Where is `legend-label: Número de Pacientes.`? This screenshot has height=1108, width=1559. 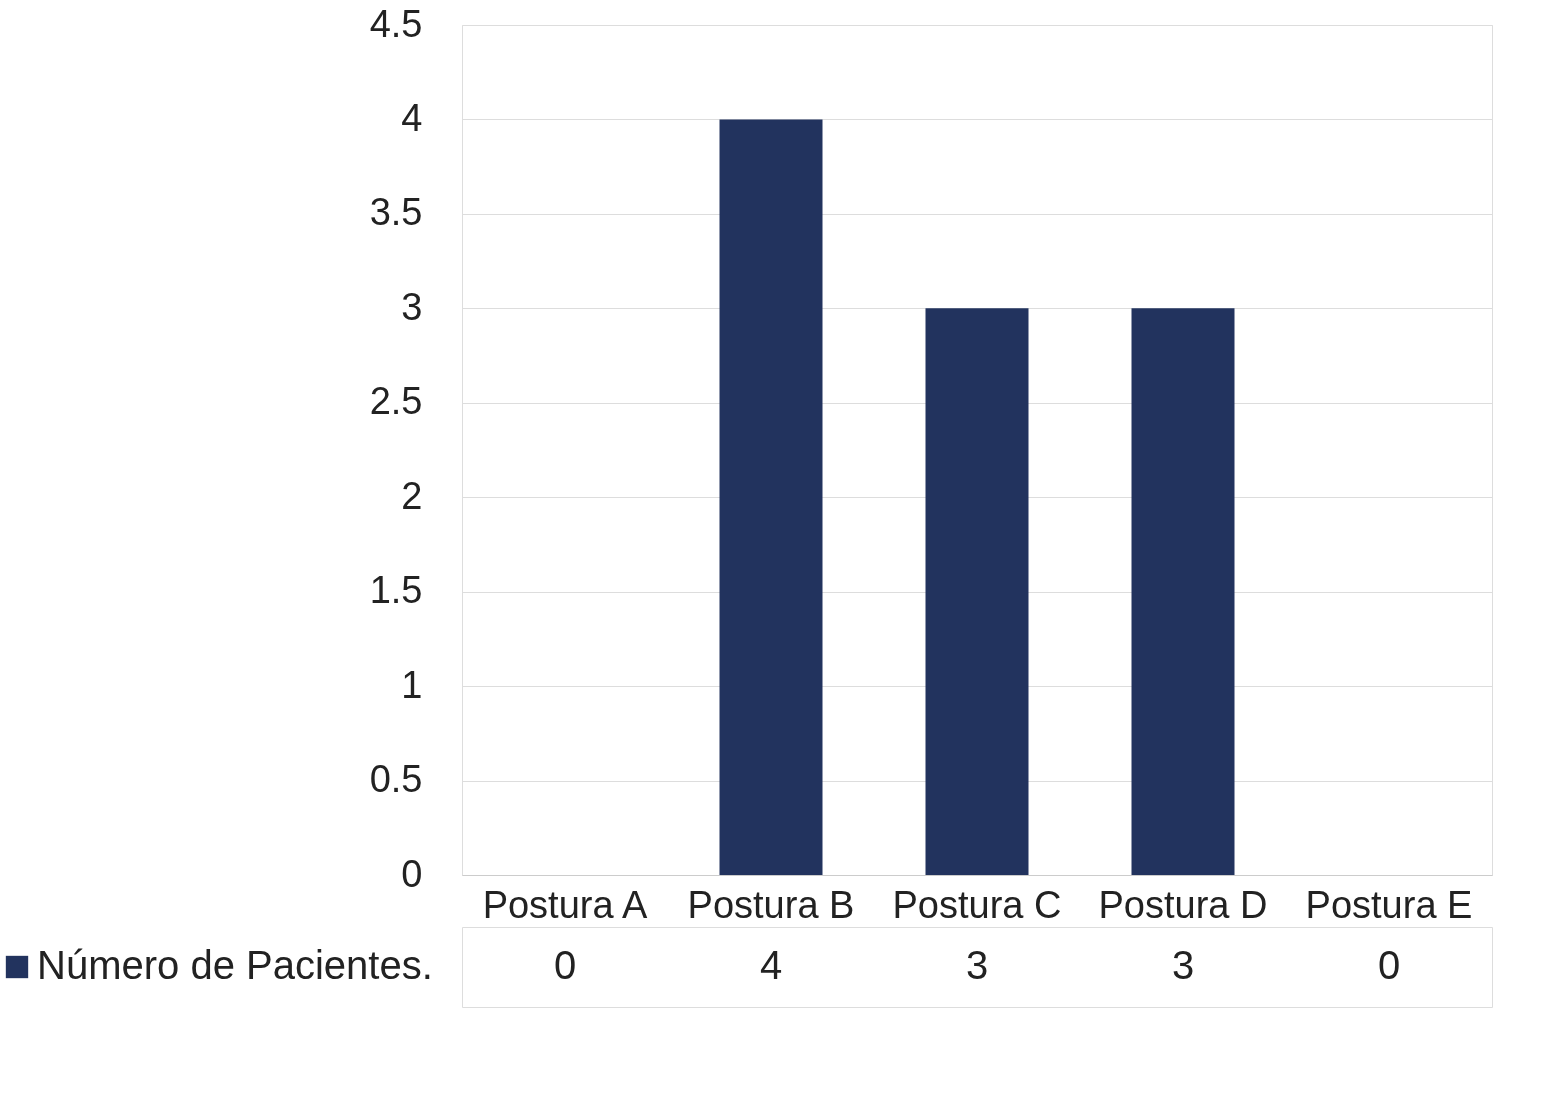
legend-label: Número de Pacientes. is located at coordinates (235, 965).